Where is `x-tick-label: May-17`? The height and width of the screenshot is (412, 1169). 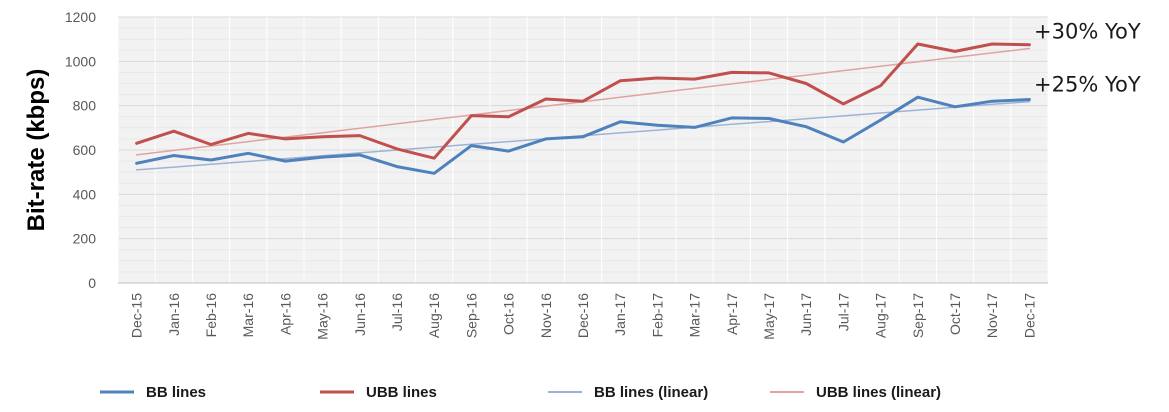 x-tick-label: May-17 is located at coordinates (769, 316).